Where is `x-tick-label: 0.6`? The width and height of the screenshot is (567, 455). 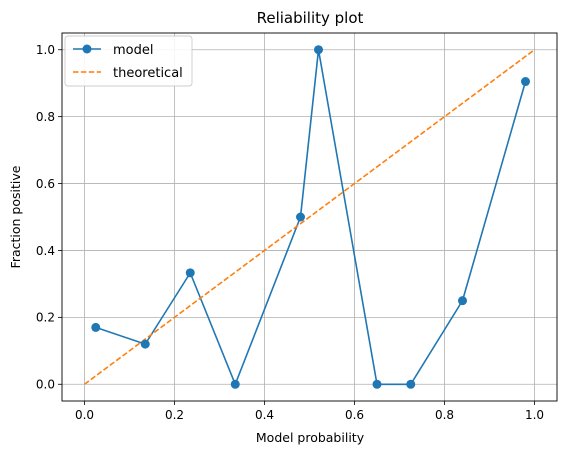
x-tick-label: 0.6 is located at coordinates (354, 415).